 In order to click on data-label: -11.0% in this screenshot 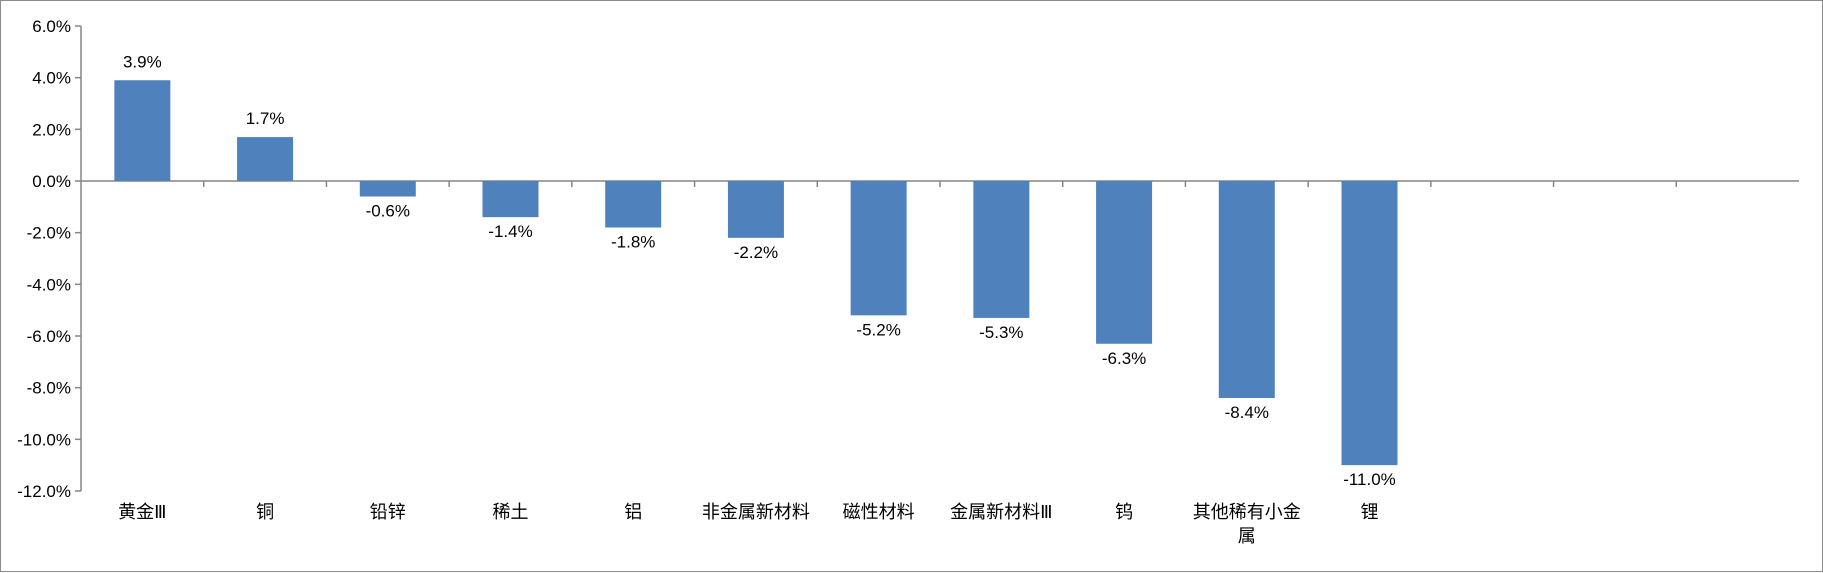, I will do `click(1369, 479)`.